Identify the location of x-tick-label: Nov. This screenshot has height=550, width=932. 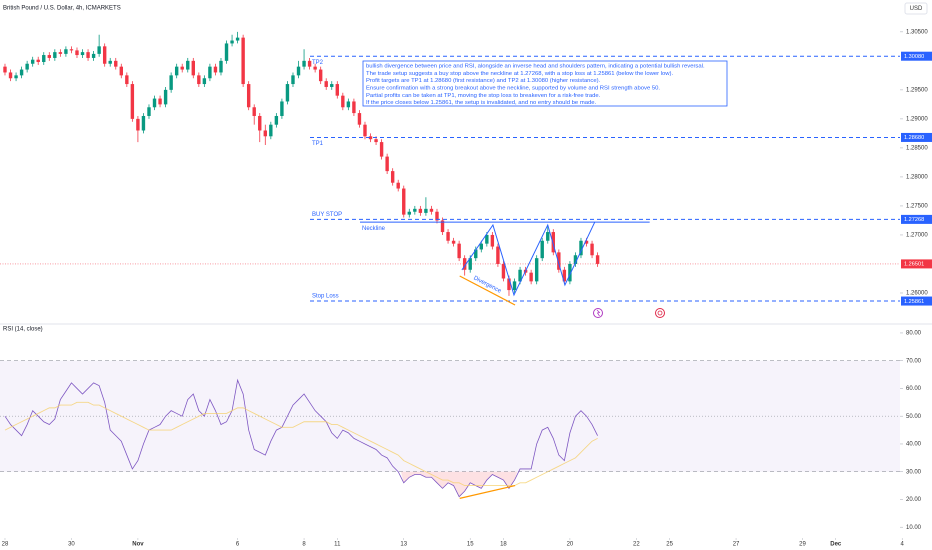
(138, 545).